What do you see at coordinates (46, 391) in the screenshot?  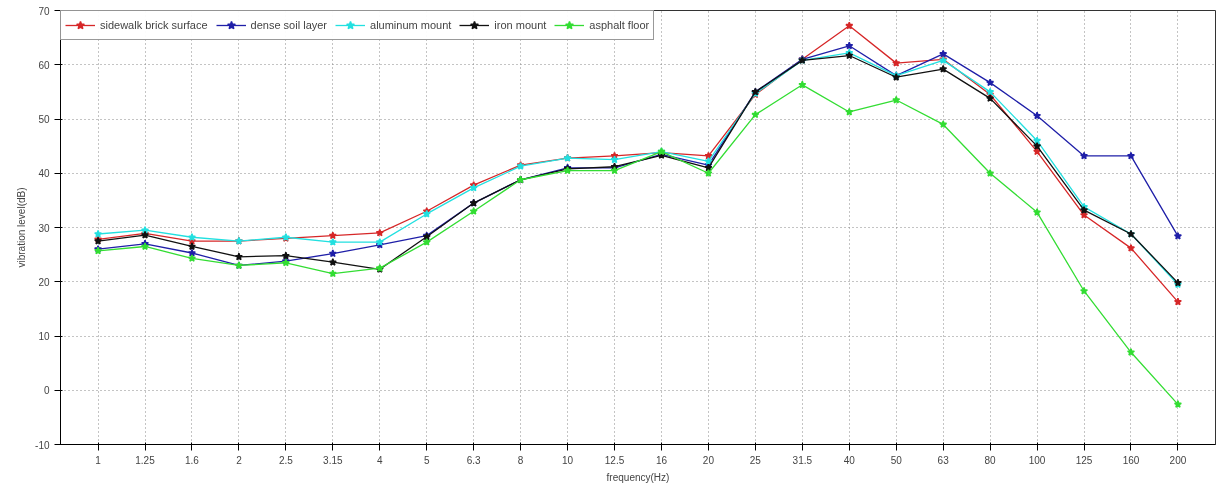 I see `y-tick-label: 0` at bounding box center [46, 391].